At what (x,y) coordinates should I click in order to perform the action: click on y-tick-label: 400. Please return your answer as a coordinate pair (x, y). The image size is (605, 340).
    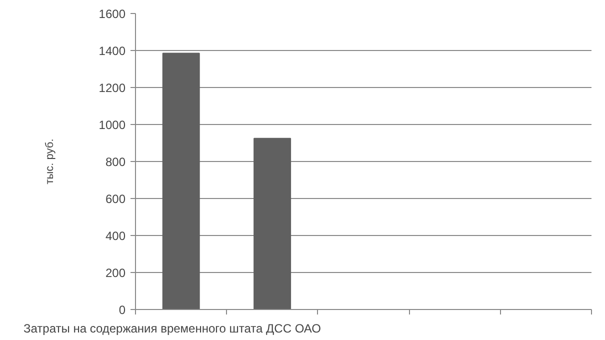
    Looking at the image, I should click on (115, 236).